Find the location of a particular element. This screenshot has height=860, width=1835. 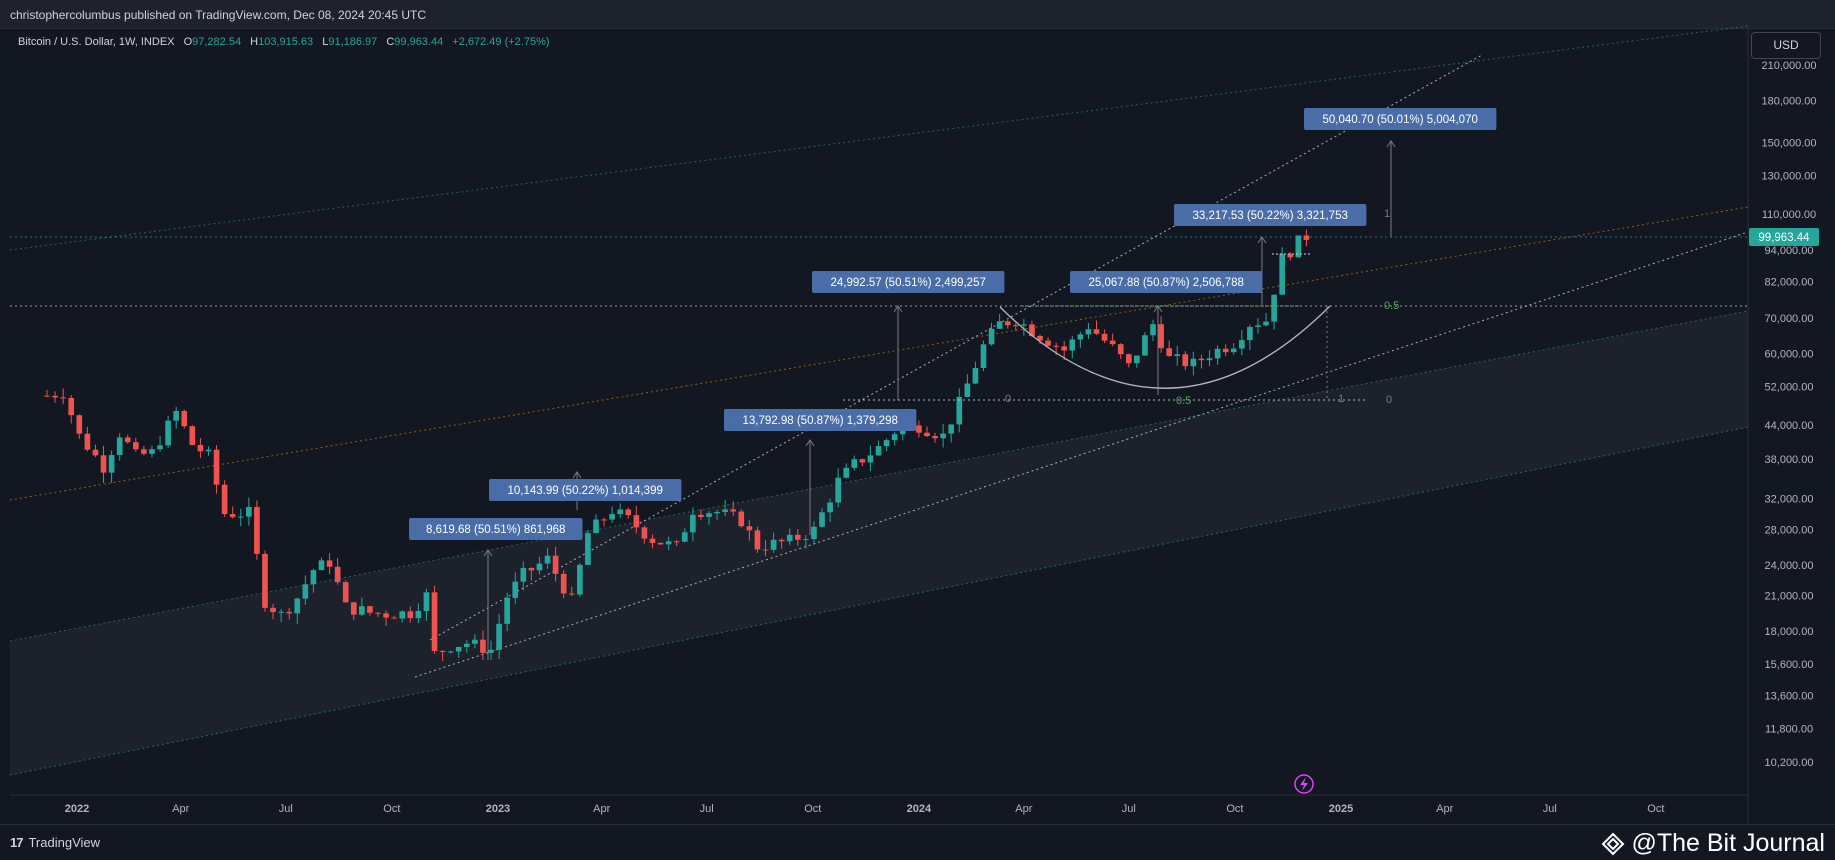

x-tick-label: 2025 is located at coordinates (1341, 809).